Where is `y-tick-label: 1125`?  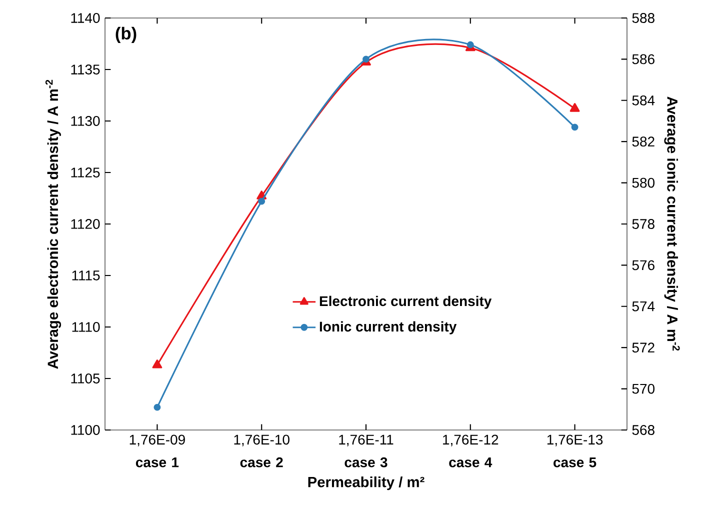 y-tick-label: 1125 is located at coordinates (85, 173).